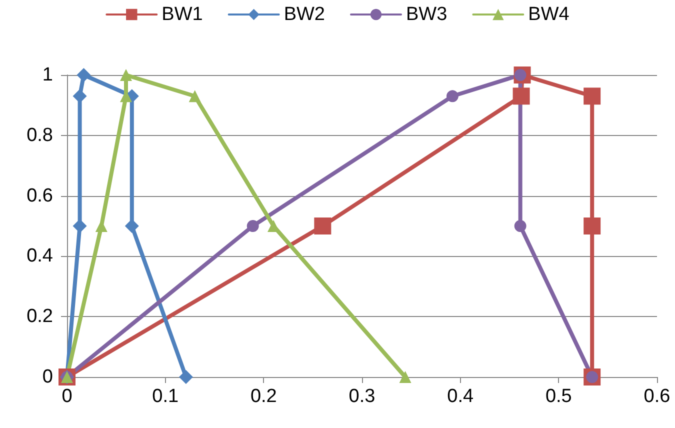  What do you see at coordinates (460, 396) in the screenshot?
I see `x-tick-label: 0.4` at bounding box center [460, 396].